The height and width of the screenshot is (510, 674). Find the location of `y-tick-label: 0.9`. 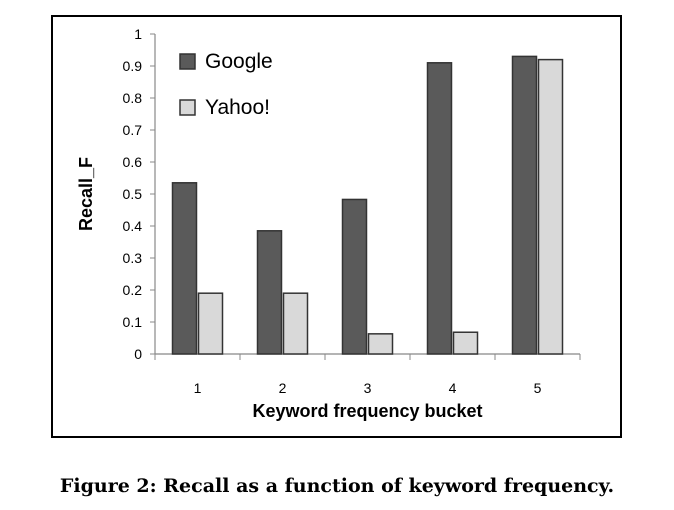

y-tick-label: 0.9 is located at coordinates (133, 66).